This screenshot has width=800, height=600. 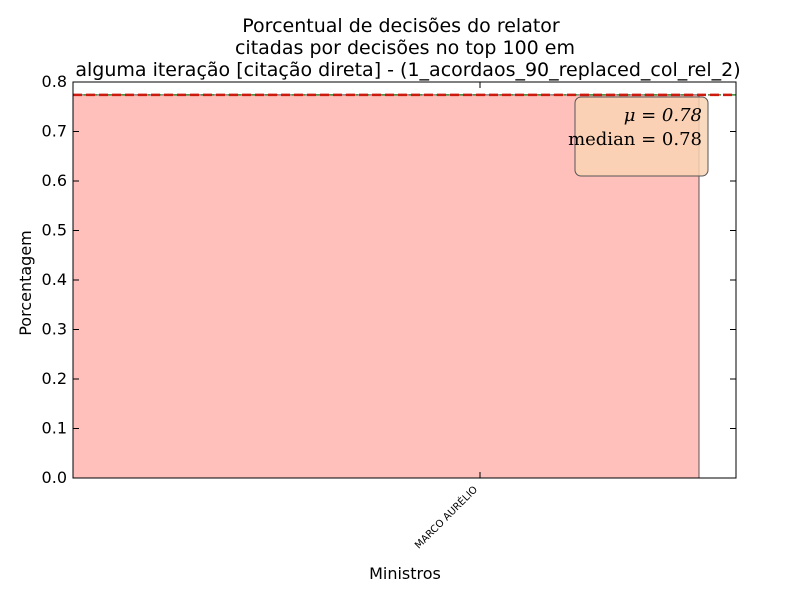 What do you see at coordinates (54, 279) in the screenshot?
I see `y-tick-label: 0.4` at bounding box center [54, 279].